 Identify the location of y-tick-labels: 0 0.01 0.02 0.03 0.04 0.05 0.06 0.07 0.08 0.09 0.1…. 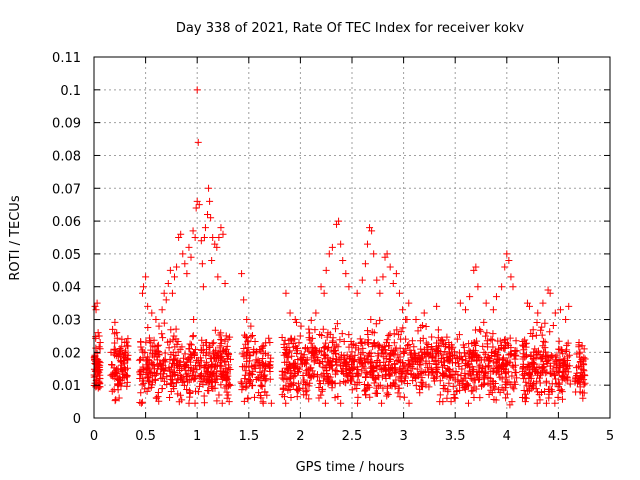
(66, 239).